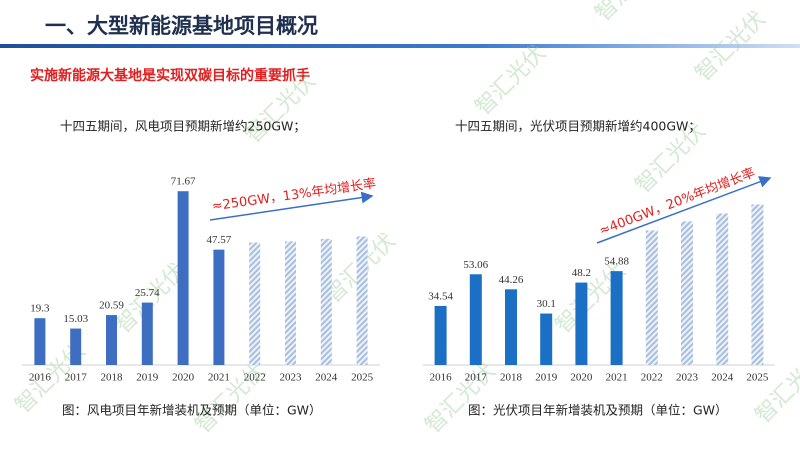 This screenshot has width=800, height=450. I want to click on chart-caption: 图：光伏项目年新增装机及预期（单位：GW）, so click(598, 410).